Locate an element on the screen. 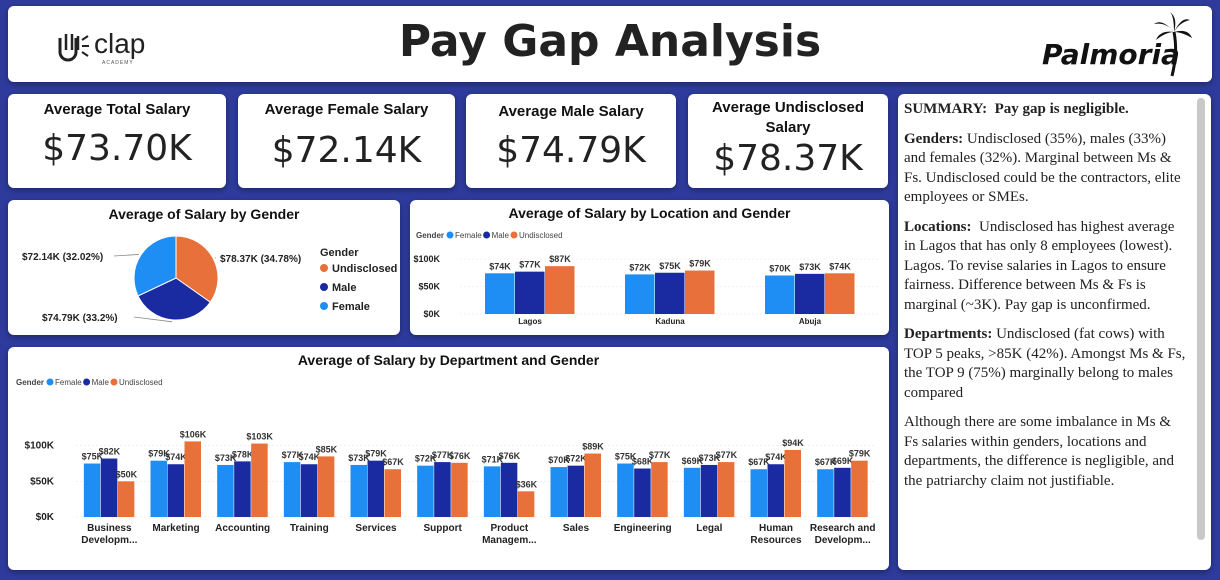  bar-male-product-managem is located at coordinates (509, 489).